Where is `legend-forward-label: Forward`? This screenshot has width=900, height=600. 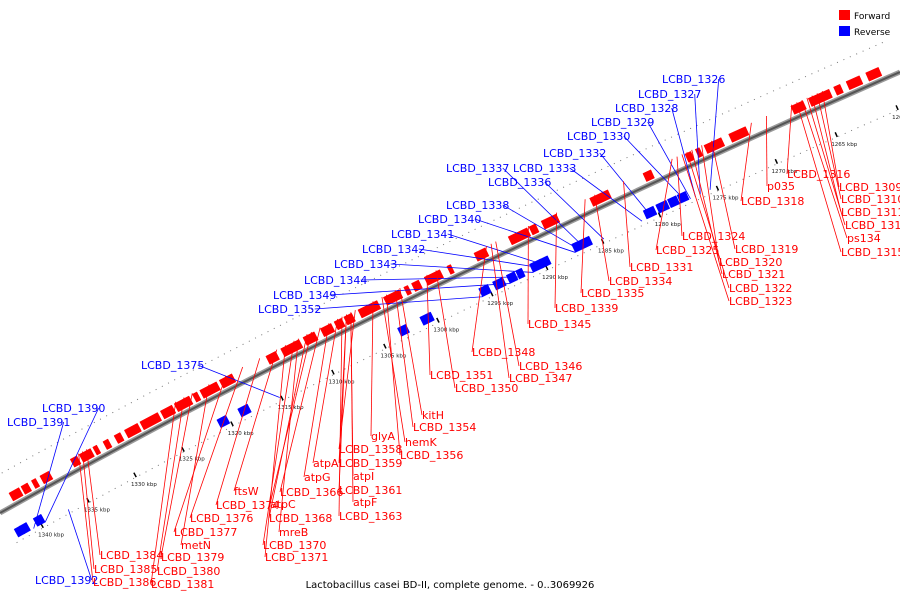 legend-forward-label: Forward is located at coordinates (872, 17).